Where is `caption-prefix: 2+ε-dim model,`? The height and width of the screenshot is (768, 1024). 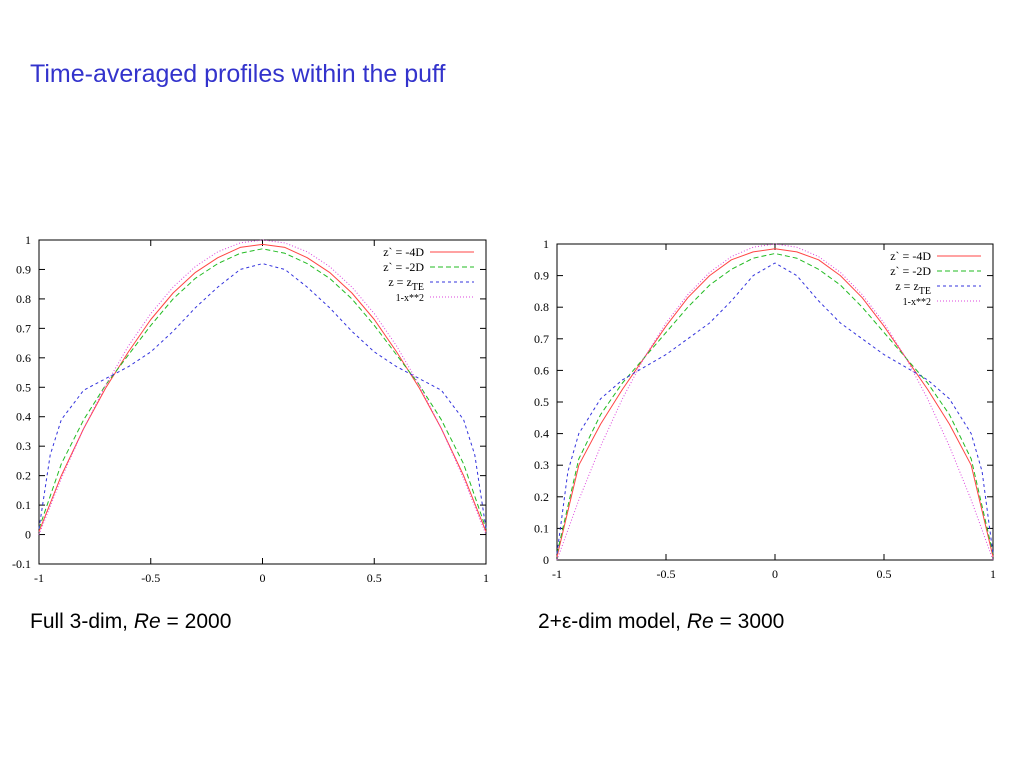 caption-prefix: 2+ε-dim model, is located at coordinates (612, 621).